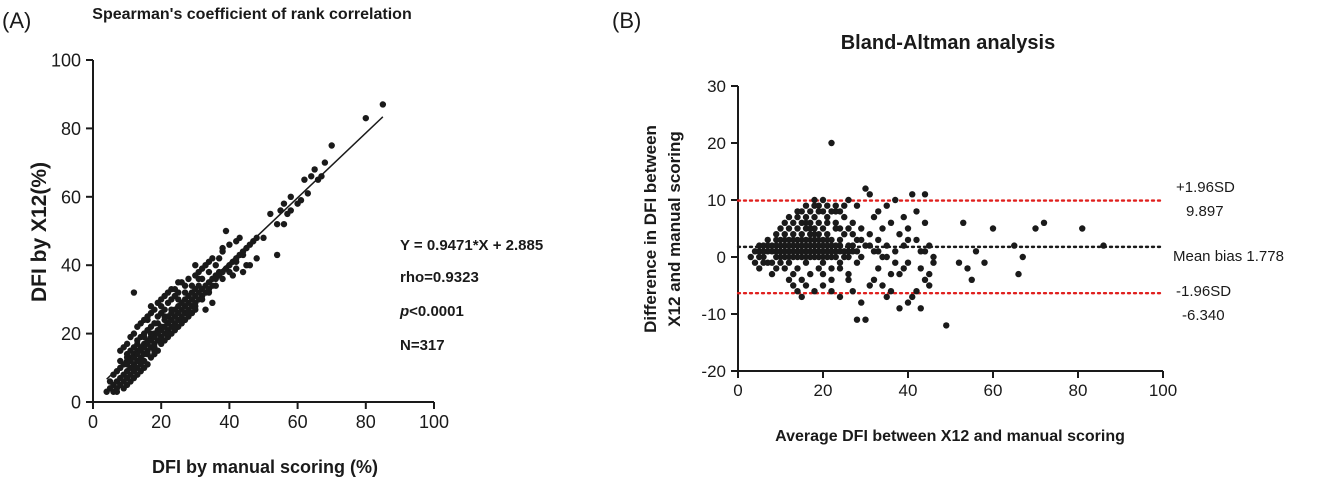 The image size is (1319, 479). What do you see at coordinates (431, 311) in the screenshot?
I see `annotation-p-value: p<0.0001` at bounding box center [431, 311].